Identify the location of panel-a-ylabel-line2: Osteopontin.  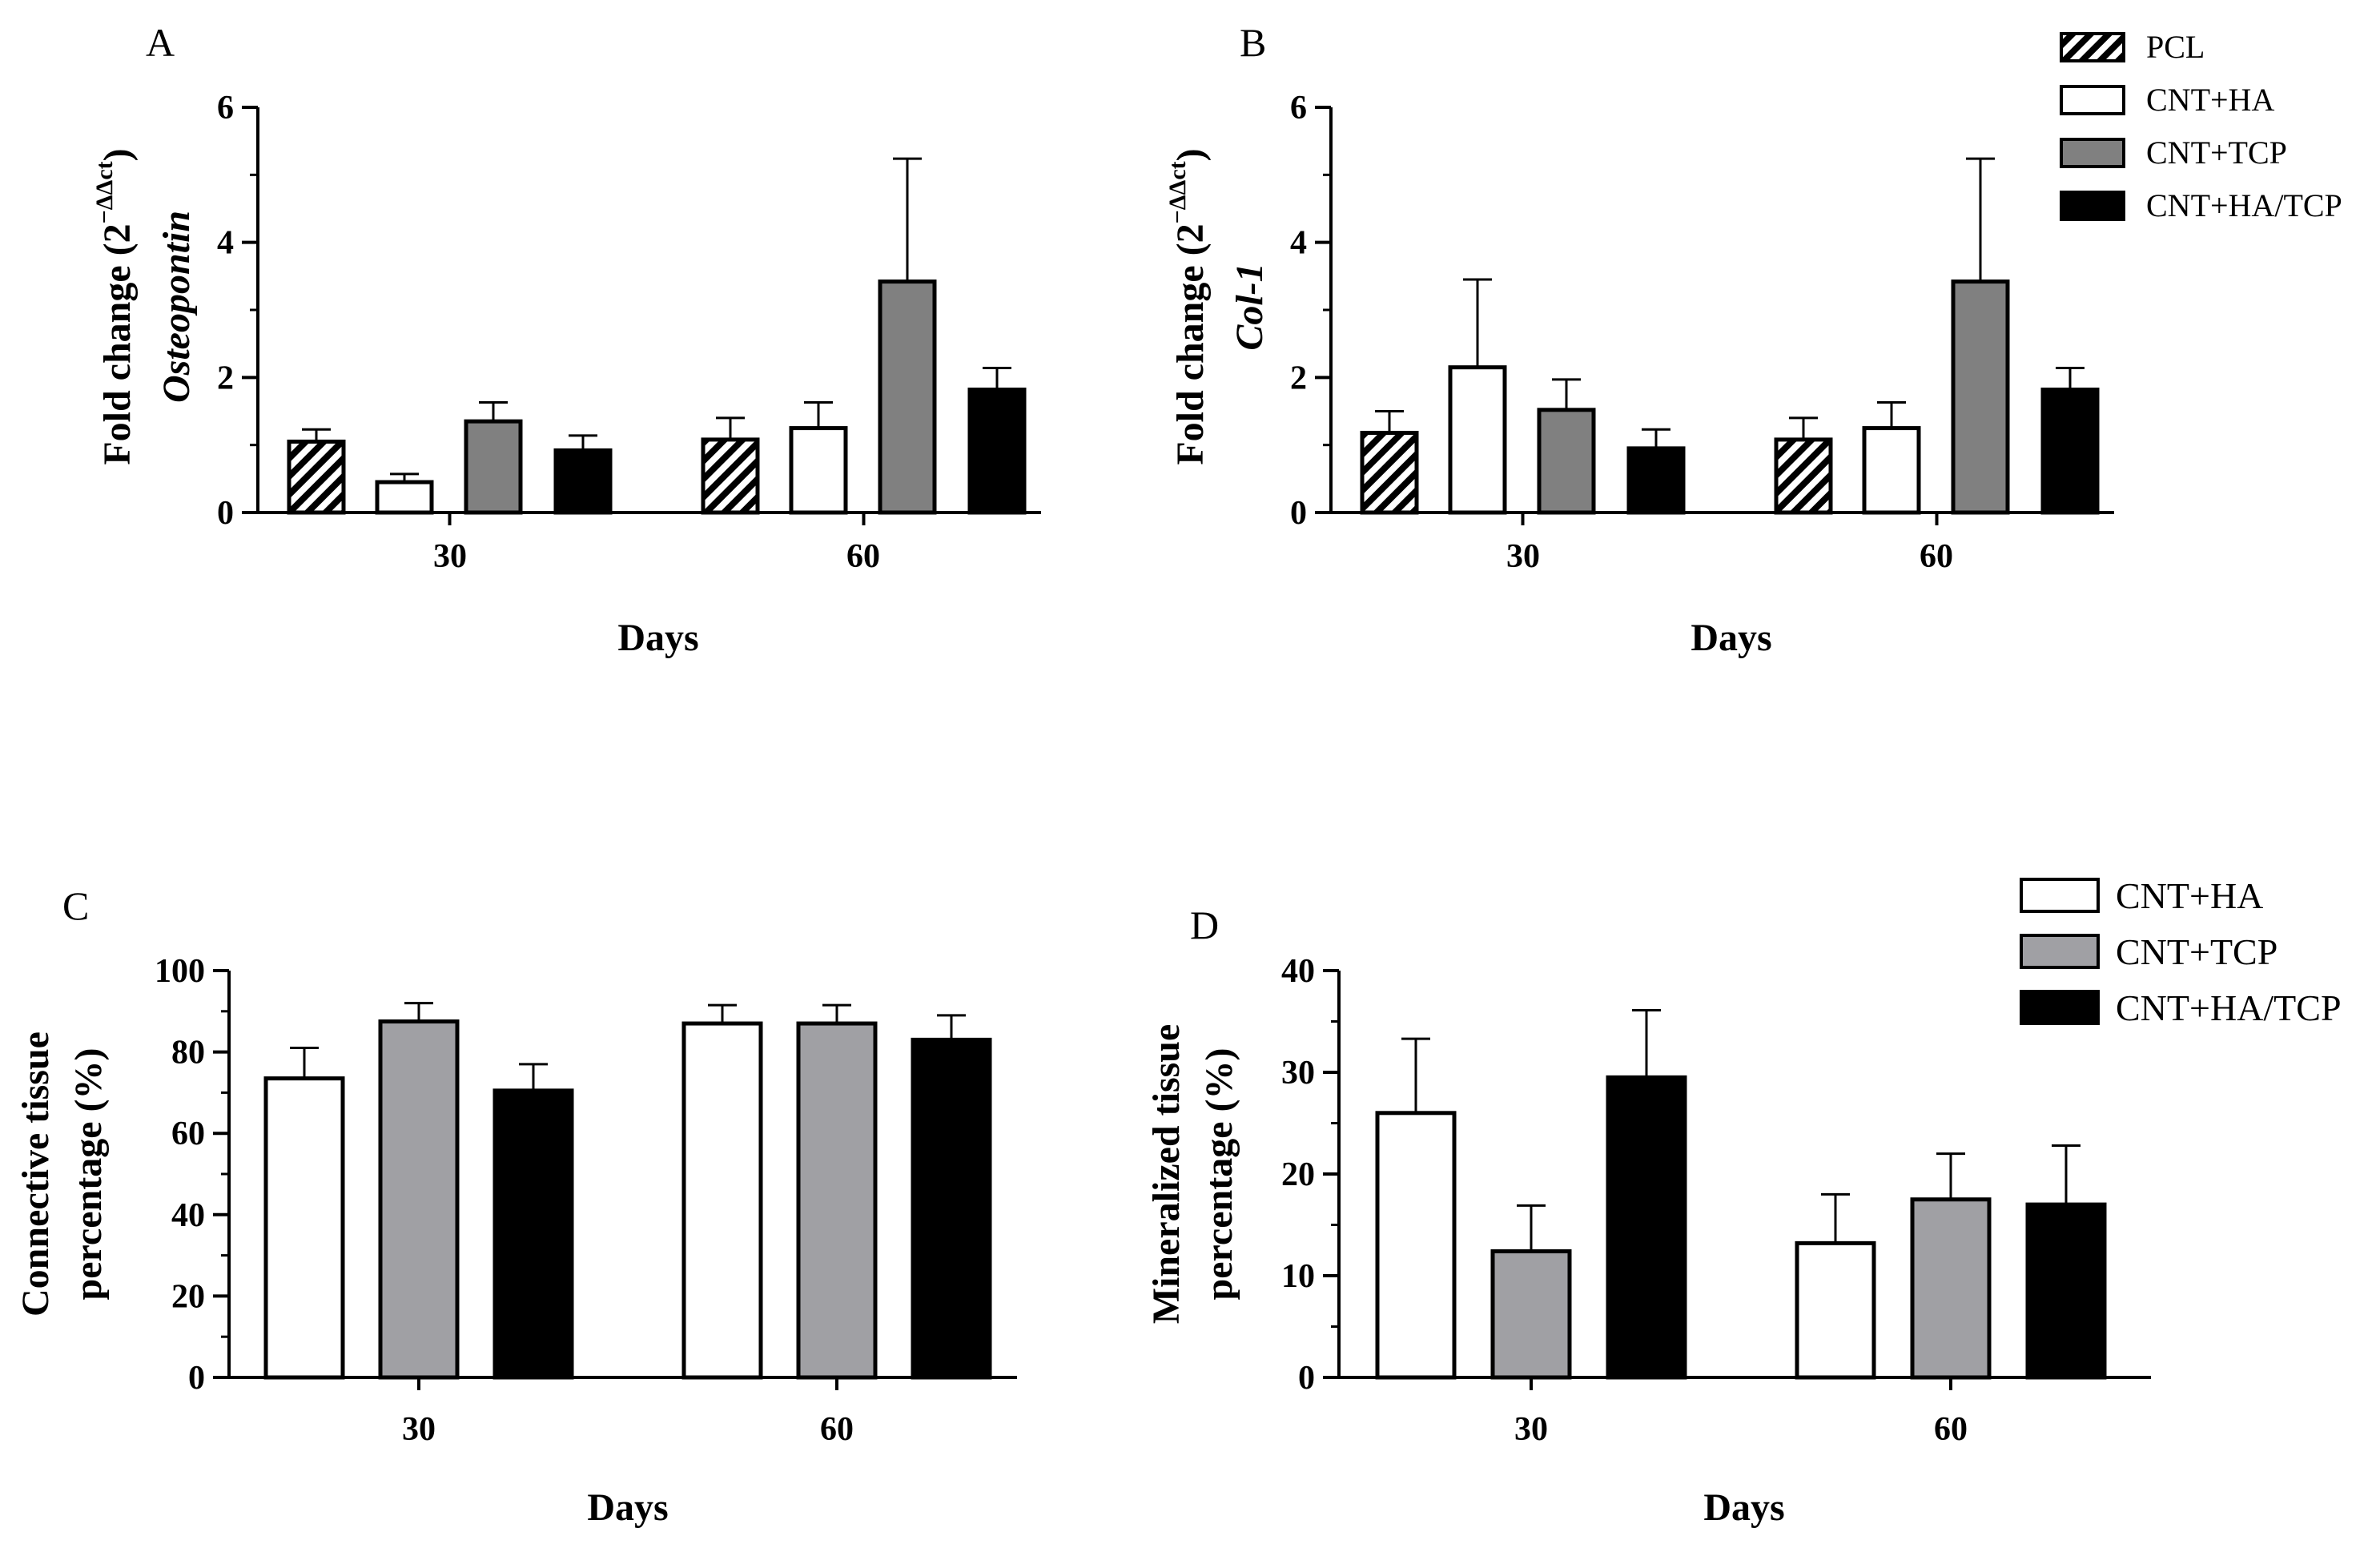
(176, 307).